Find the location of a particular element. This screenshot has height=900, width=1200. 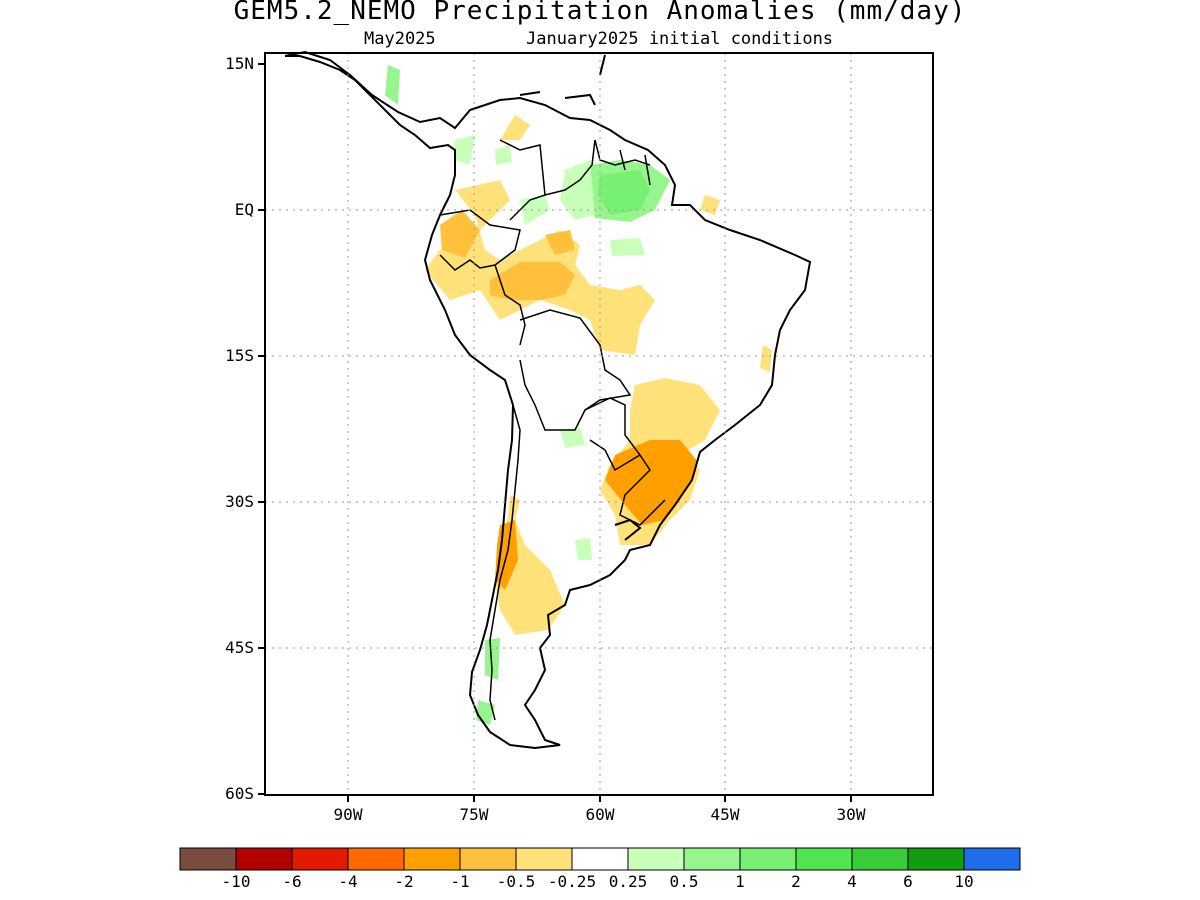

border-colombia-peru is located at coordinates (480, 240).